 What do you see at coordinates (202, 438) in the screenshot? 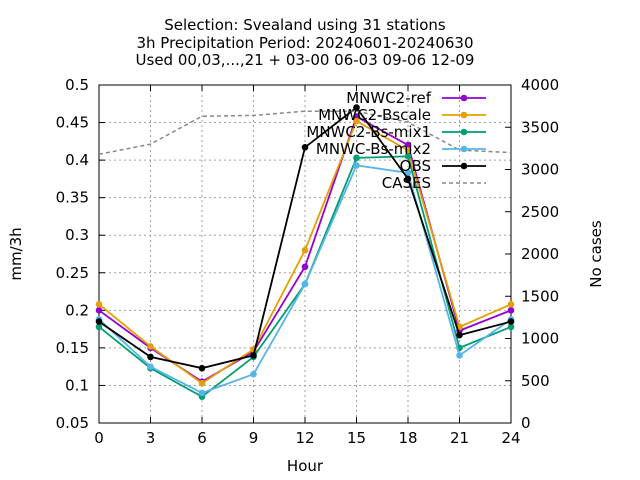
I see `x-tick-label: 6` at bounding box center [202, 438].